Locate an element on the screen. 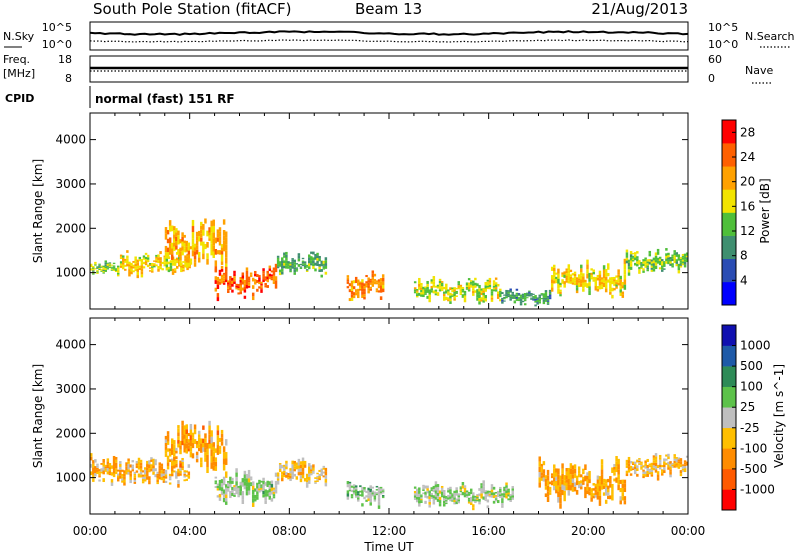 The width and height of the screenshot is (800, 554). cpid-label: CPID is located at coordinates (19, 98).